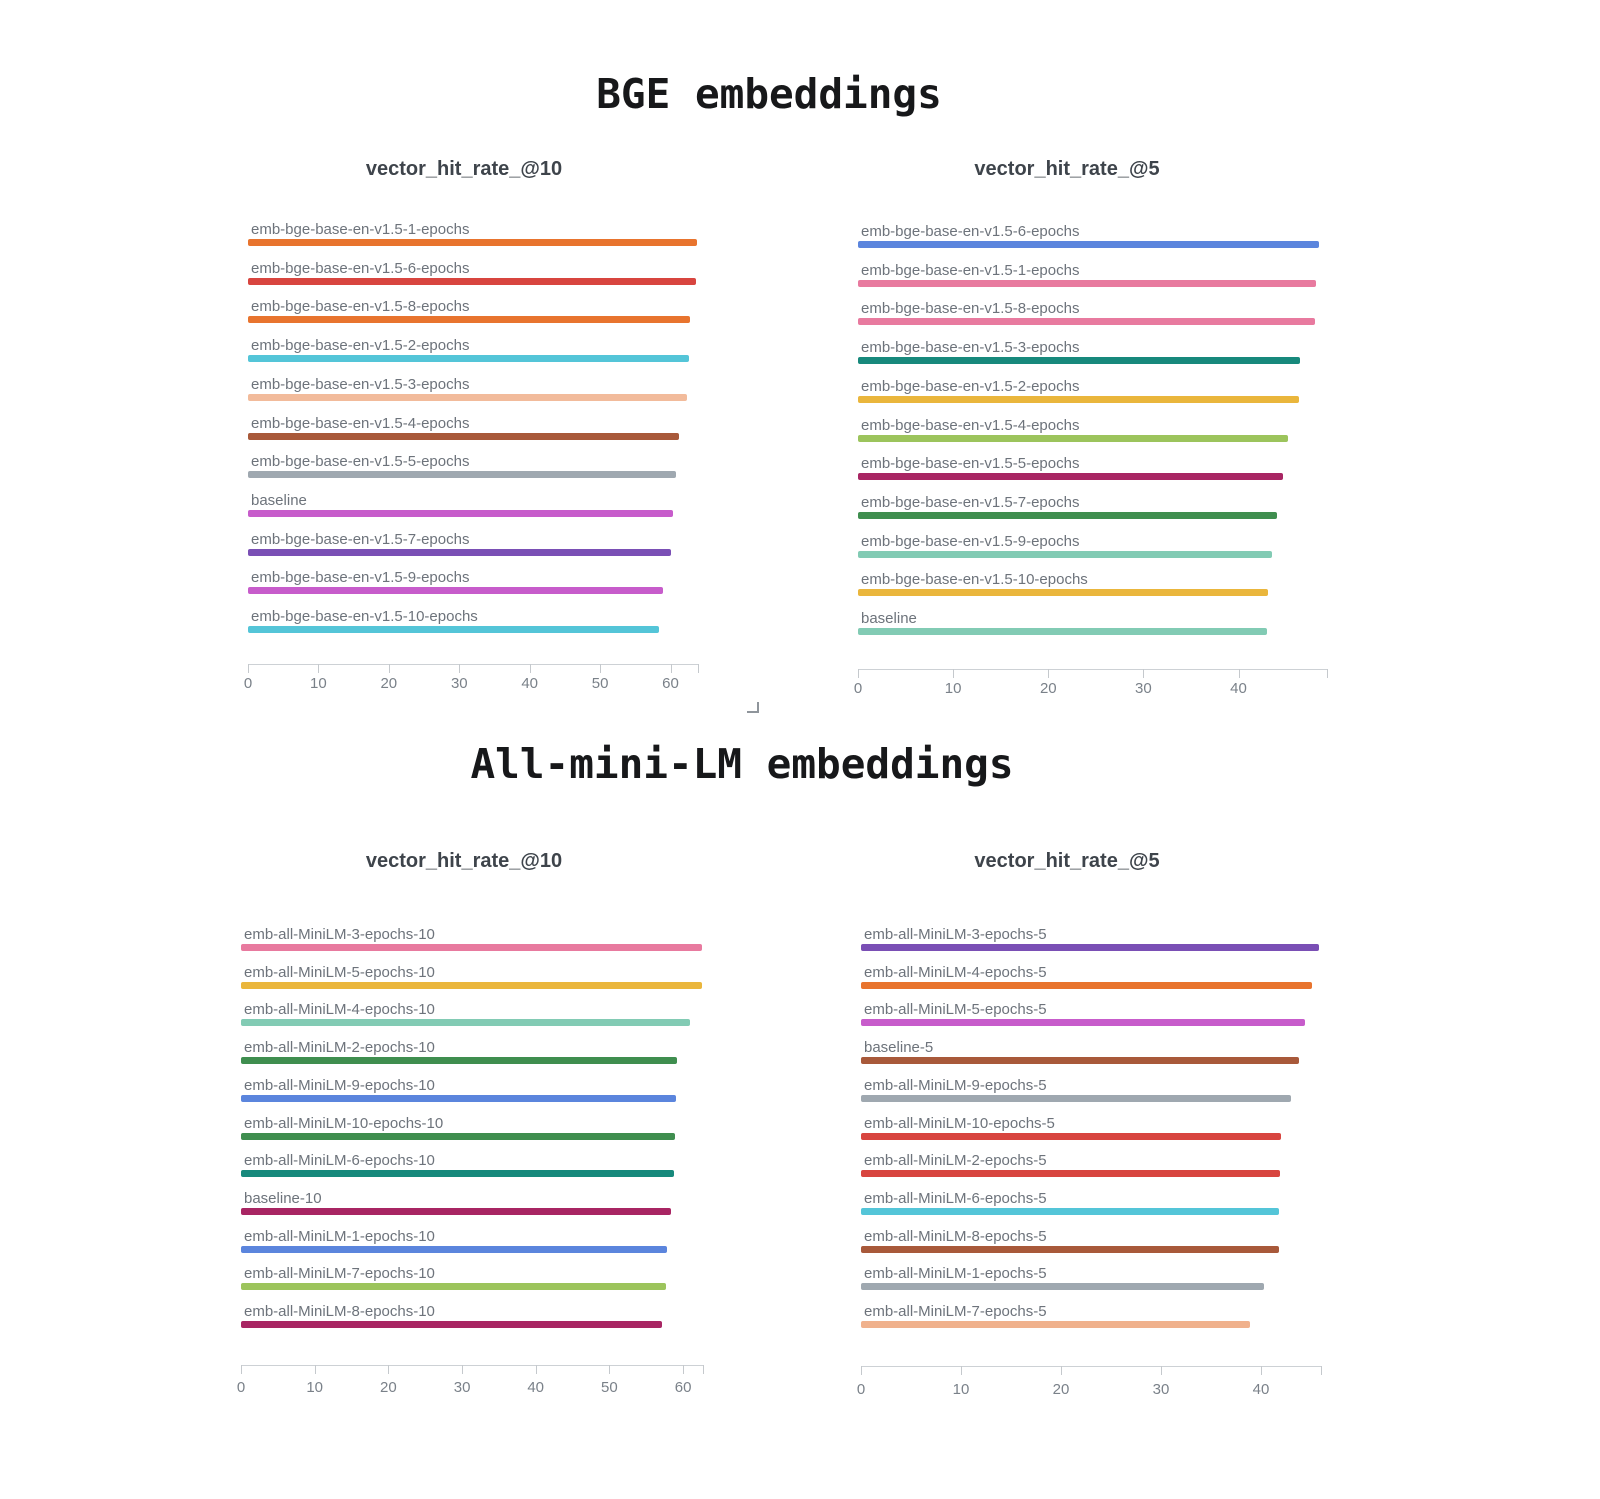 The height and width of the screenshot is (1499, 1600). Describe the element at coordinates (339, 934) in the screenshot. I see `bar-label: emb-all-MiniLM-3-epochs-10` at that location.